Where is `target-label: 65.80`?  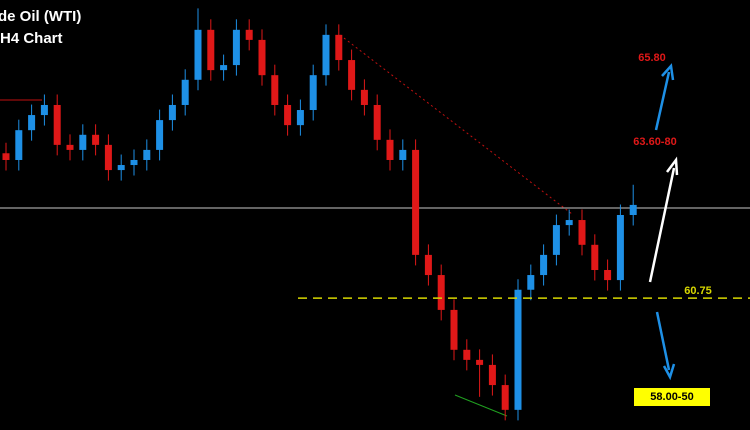
target-label: 65.80 is located at coordinates (652, 58).